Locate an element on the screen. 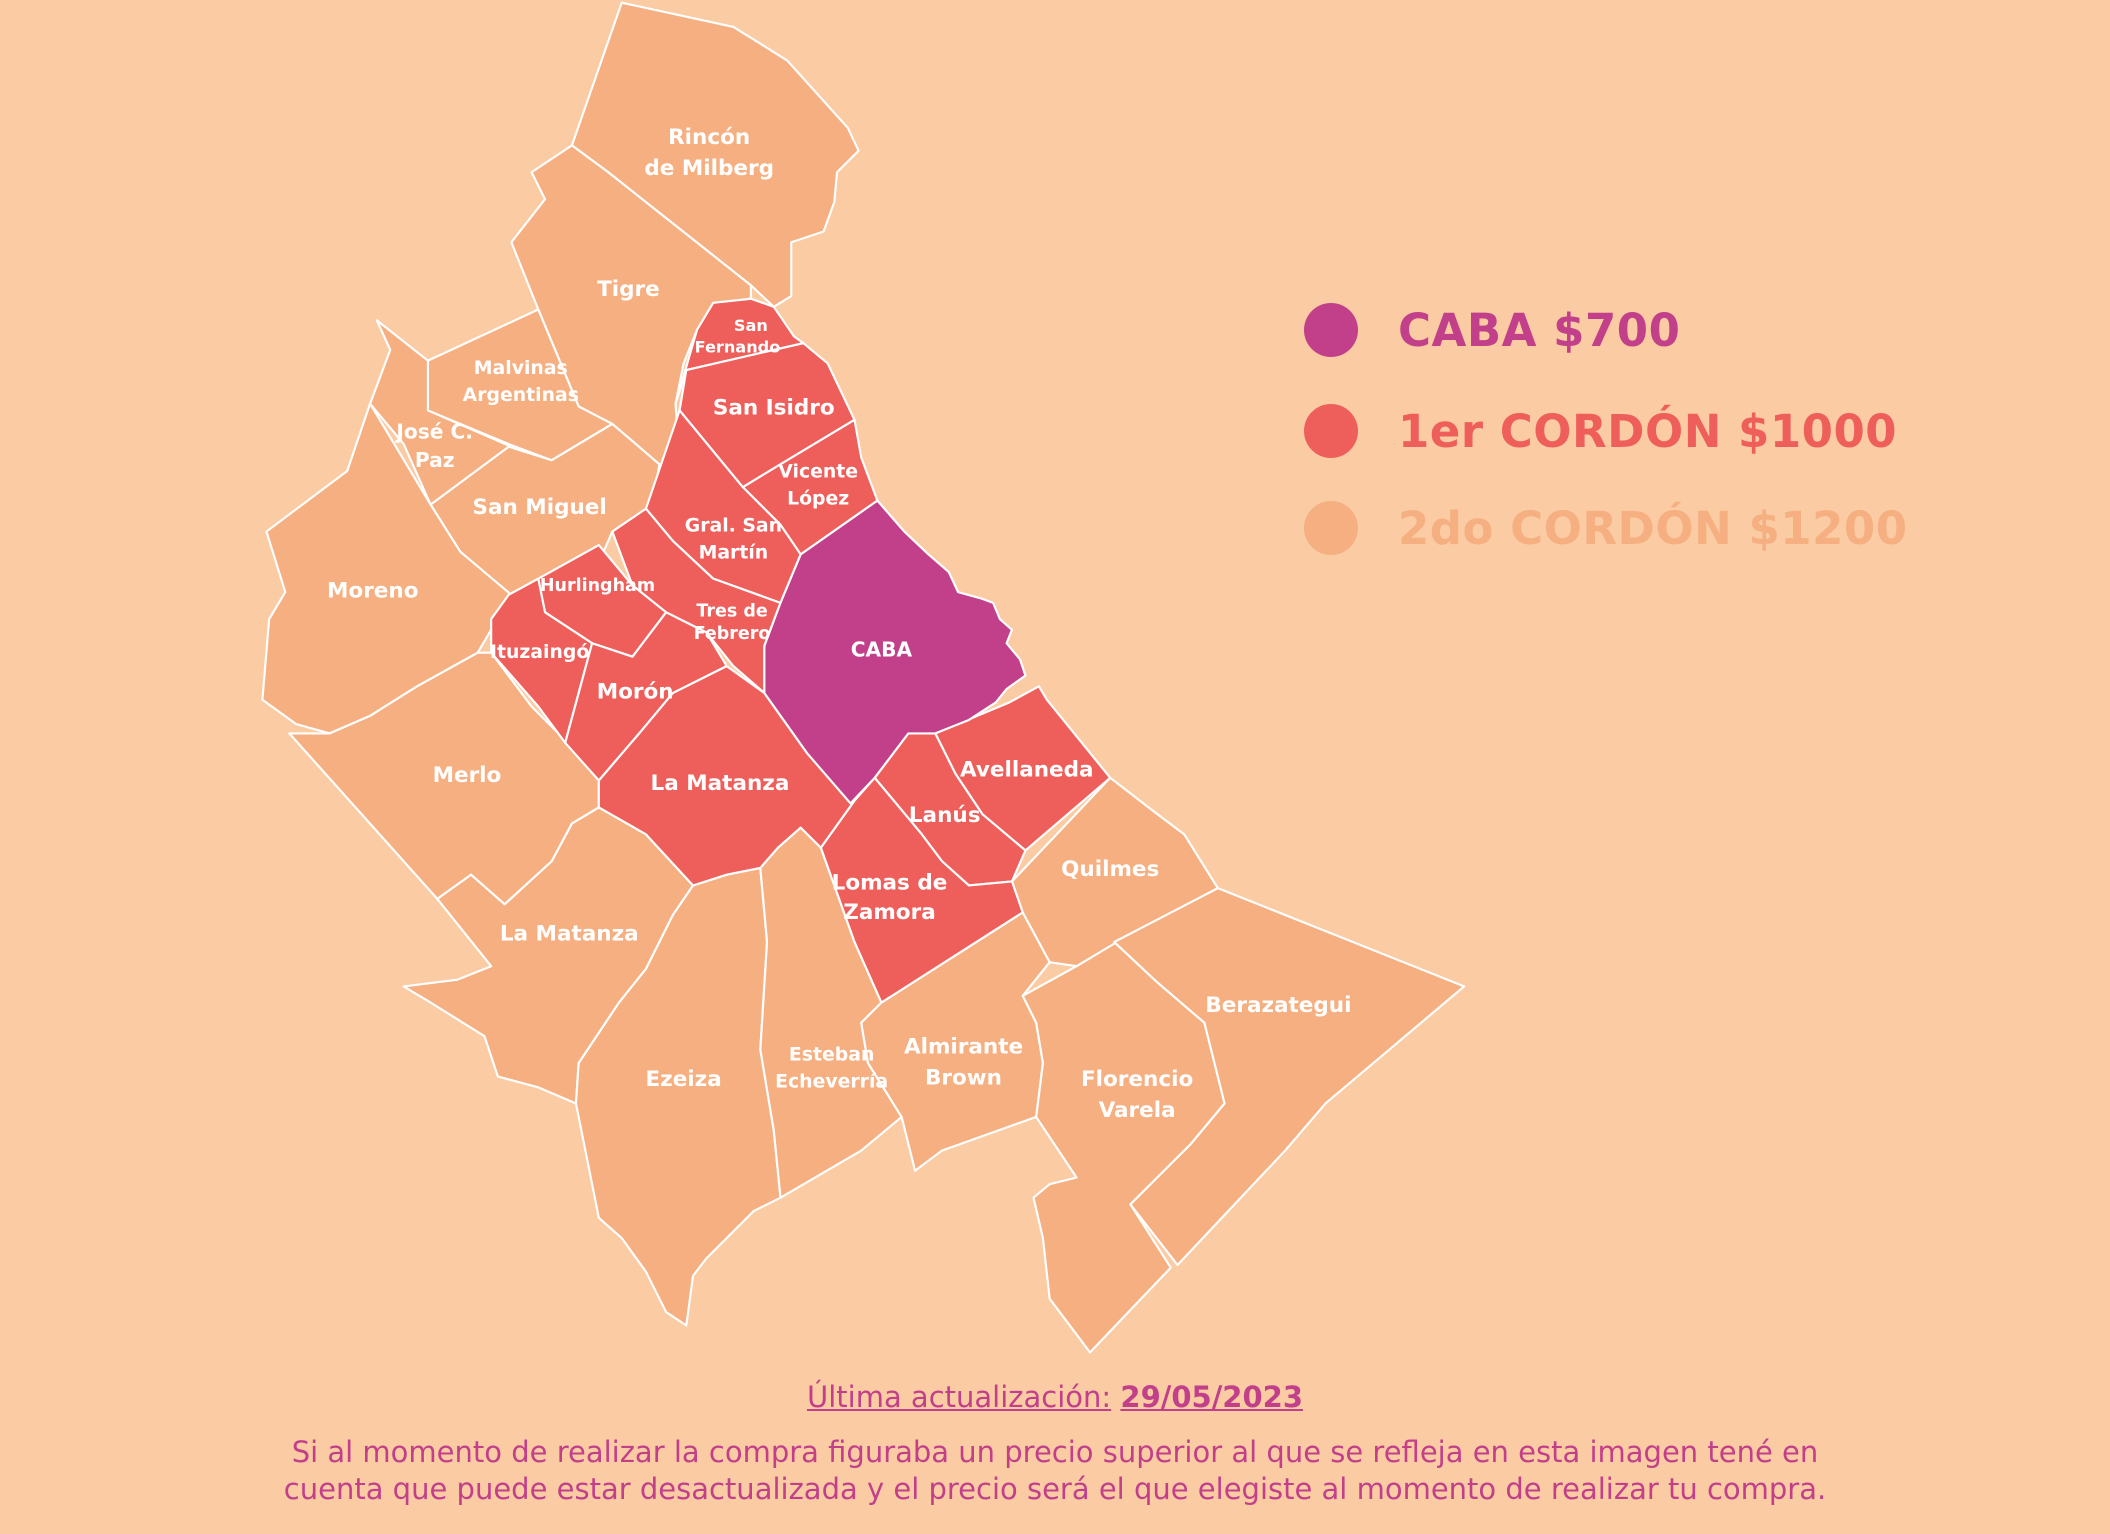 This screenshot has width=2110, height=1534. label-tigre: Tigre is located at coordinates (628, 289).